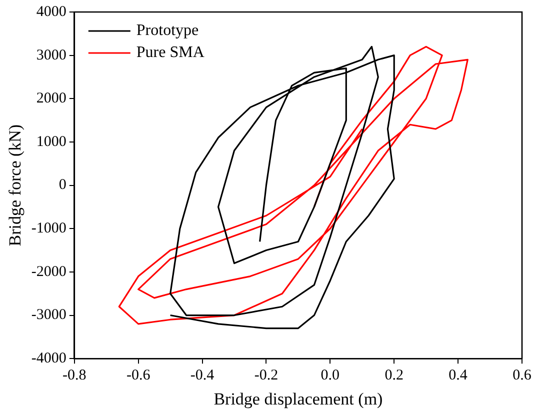 Image resolution: width=536 pixels, height=414 pixels. Describe the element at coordinates (170, 53) in the screenshot. I see `legend-label: Pure SMA` at that location.